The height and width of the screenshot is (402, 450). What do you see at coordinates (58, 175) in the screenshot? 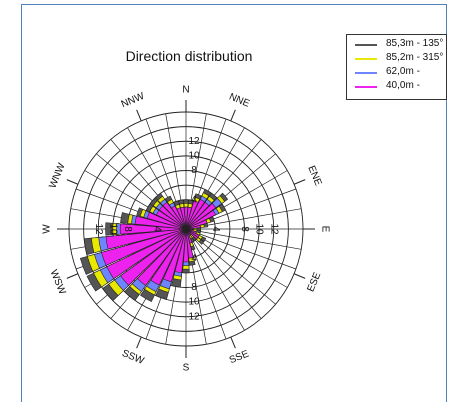
I see `direction-label: WNW` at bounding box center [58, 175].